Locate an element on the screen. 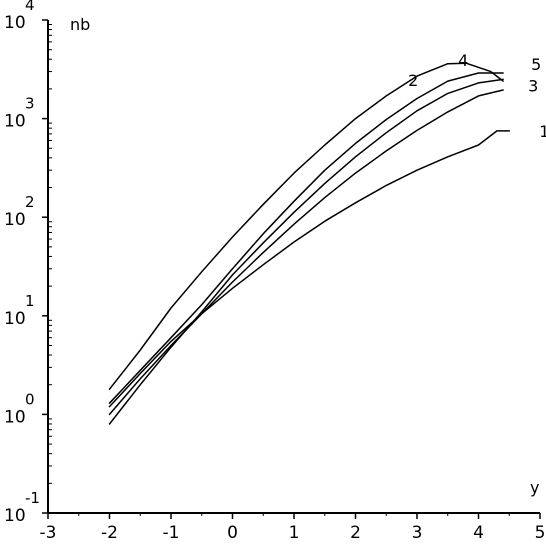 This screenshot has height=545, width=546. series-label-2: 2 is located at coordinates (413, 80).